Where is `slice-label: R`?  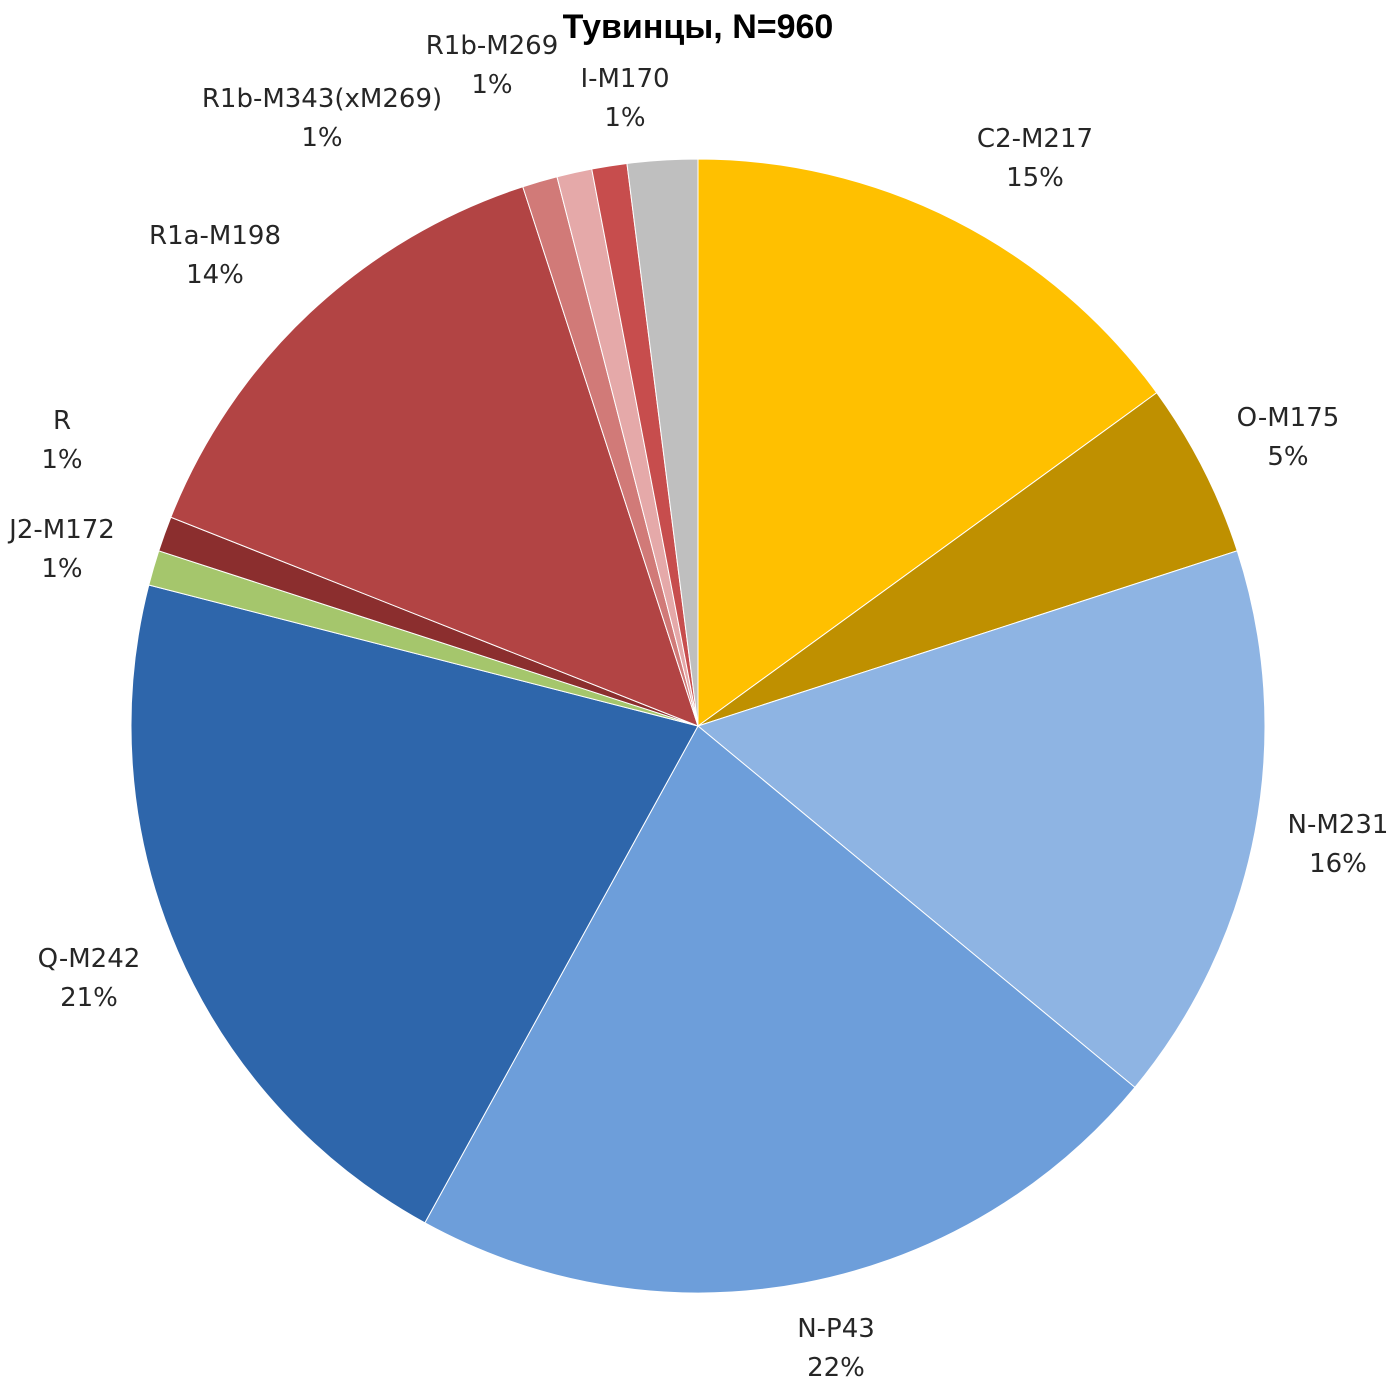 slice-label: R is located at coordinates (62, 421).